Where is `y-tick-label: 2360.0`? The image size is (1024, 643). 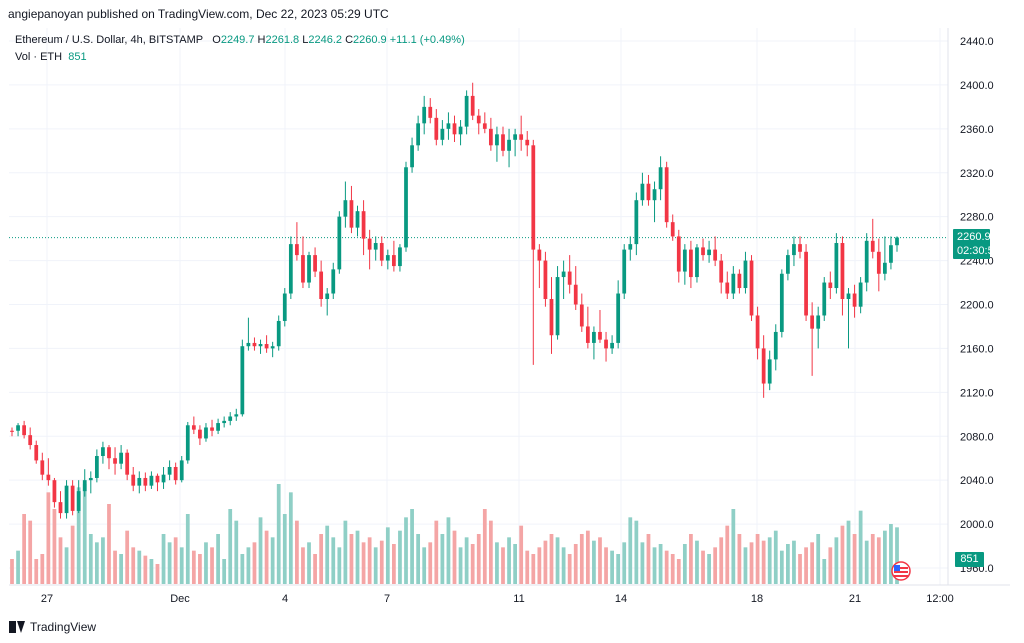
y-tick-label: 2360.0 is located at coordinates (977, 130).